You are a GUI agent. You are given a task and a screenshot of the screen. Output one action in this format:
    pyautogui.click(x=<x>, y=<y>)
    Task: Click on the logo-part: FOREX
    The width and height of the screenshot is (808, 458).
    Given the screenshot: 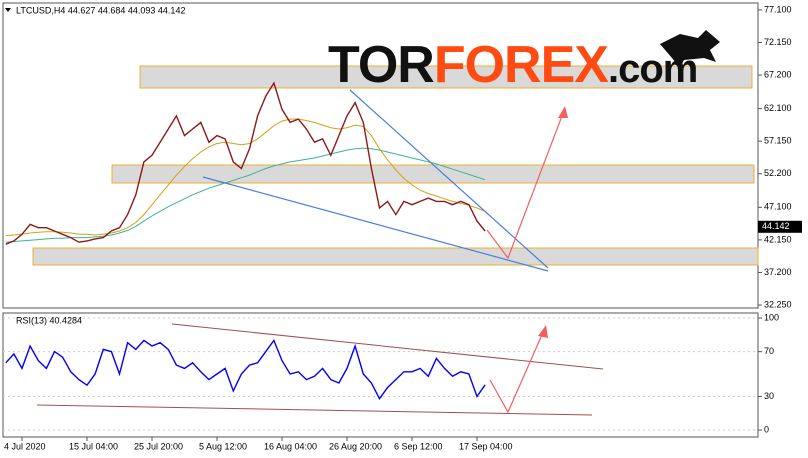 What is the action you would take?
    pyautogui.click(x=521, y=65)
    